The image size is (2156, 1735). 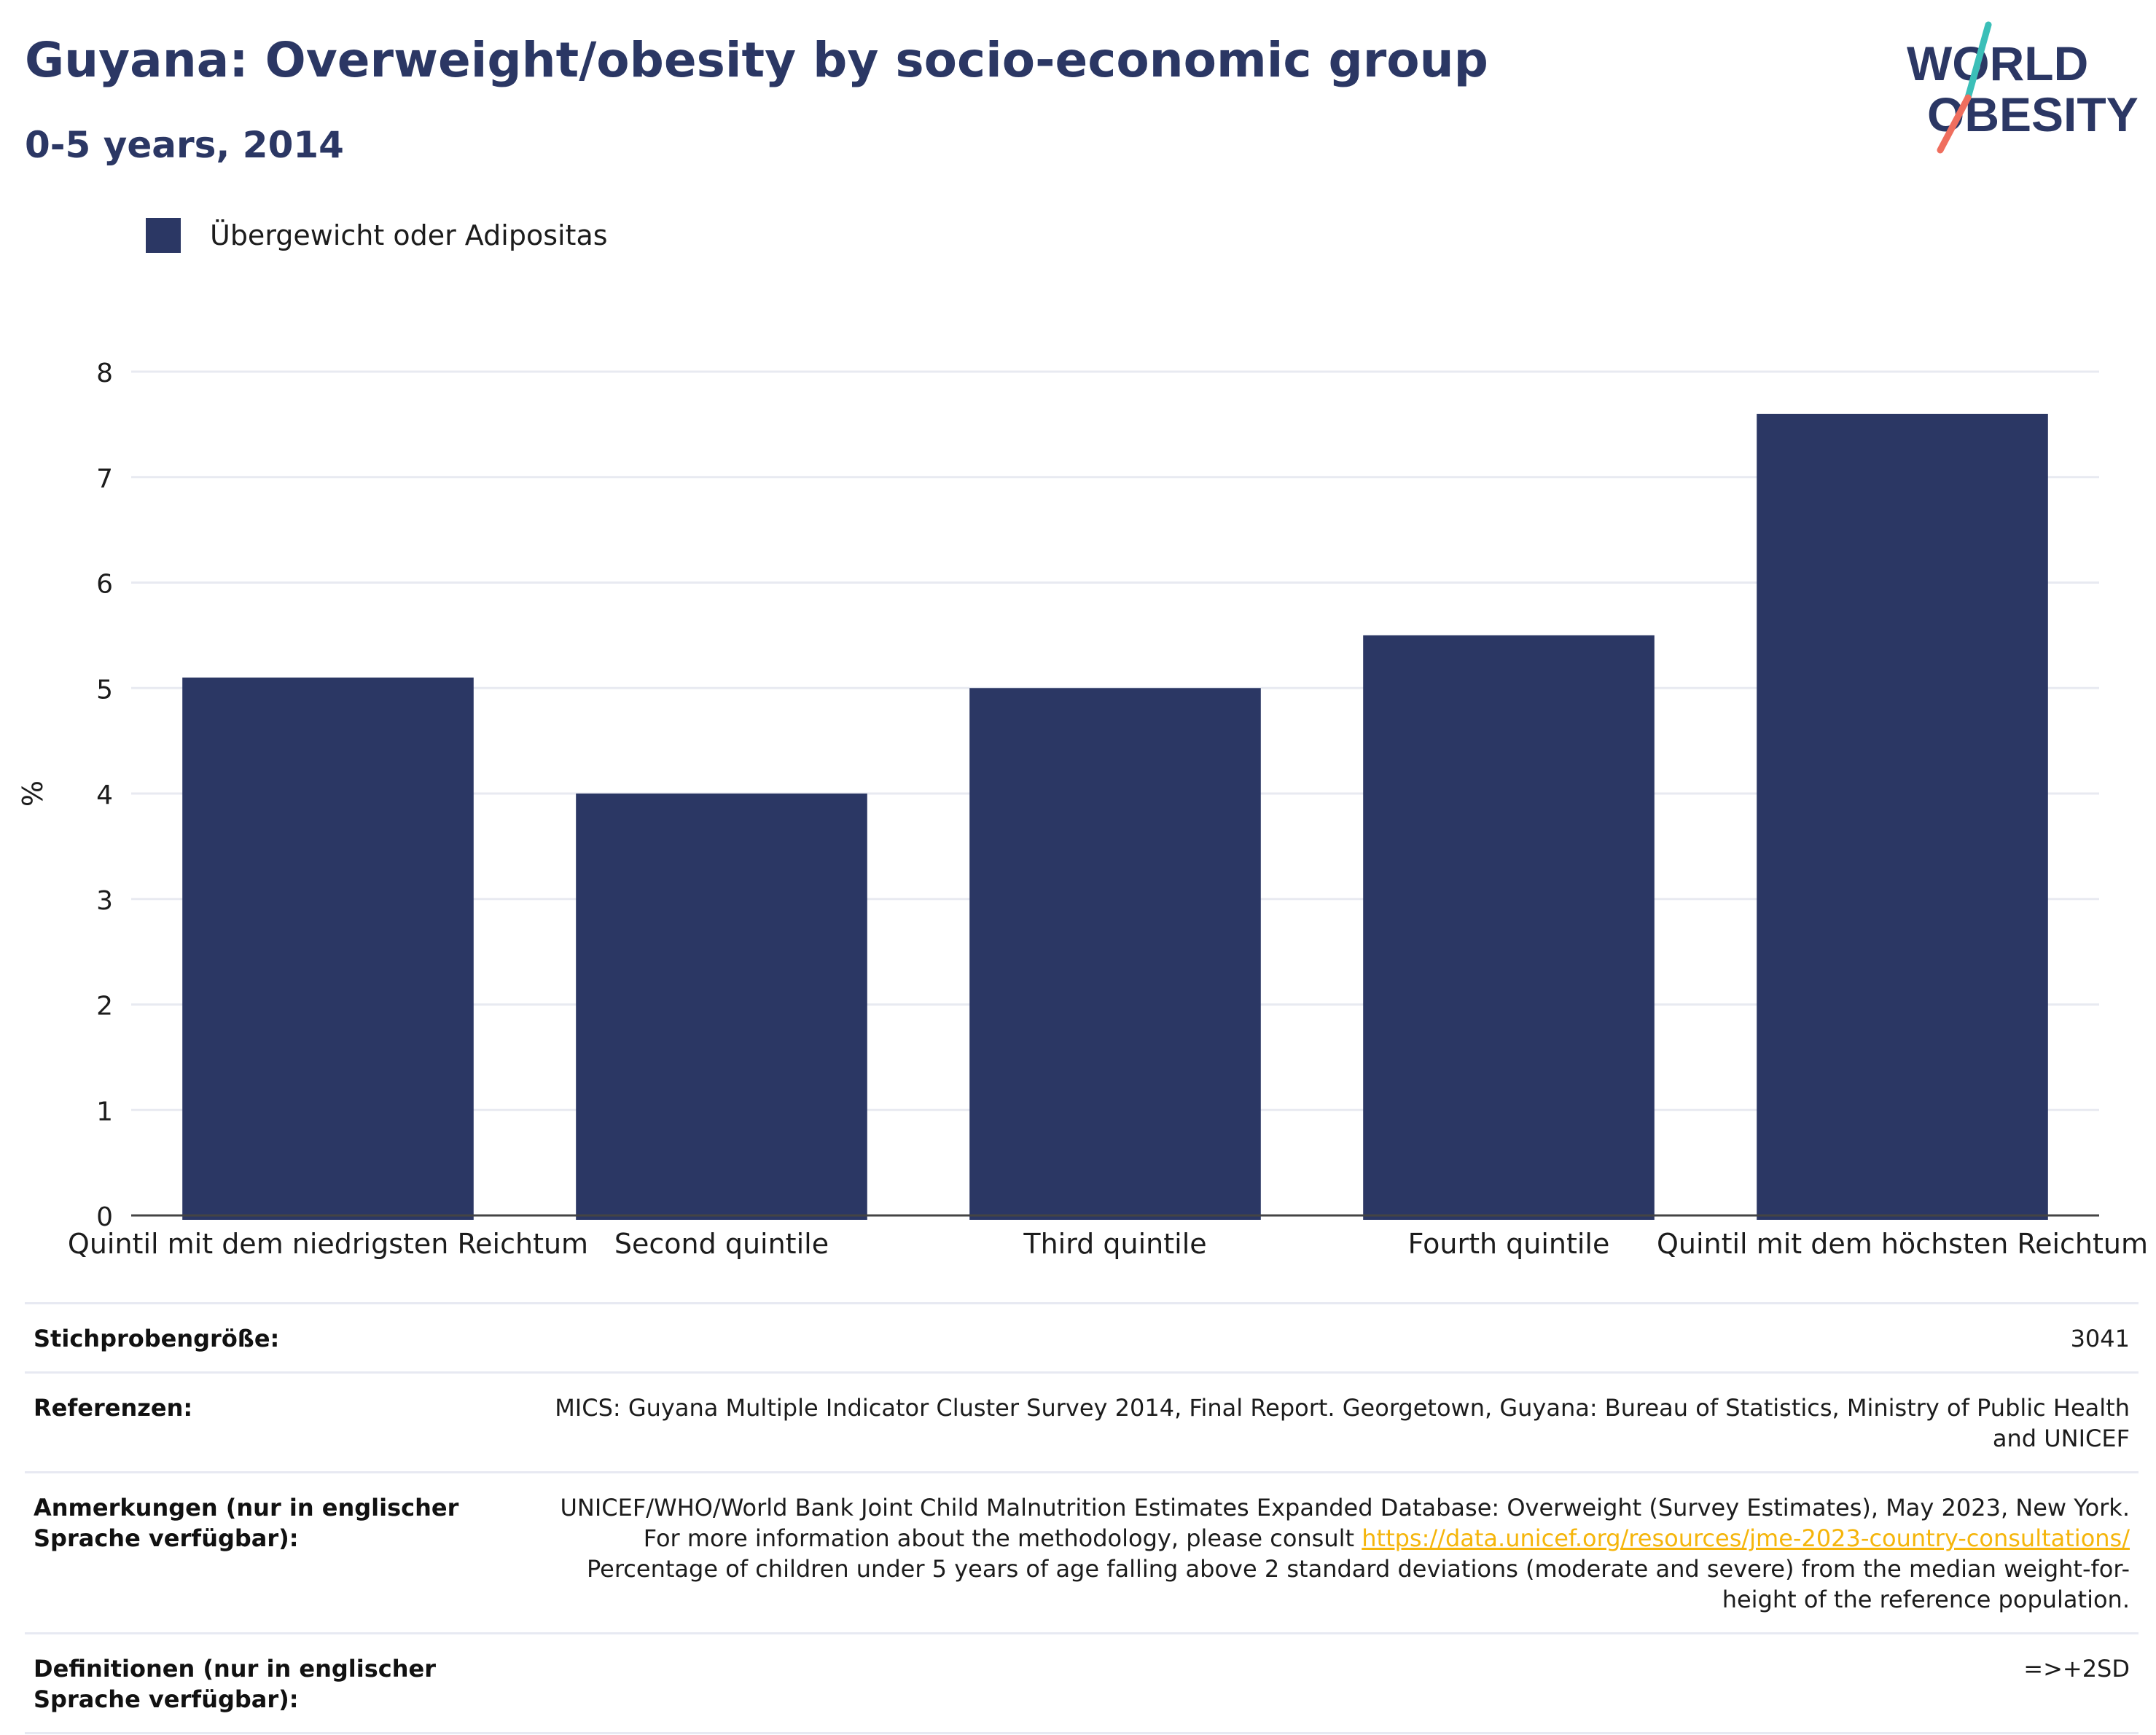 I want to click on references-label: Referenzen:, so click(x=114, y=1408).